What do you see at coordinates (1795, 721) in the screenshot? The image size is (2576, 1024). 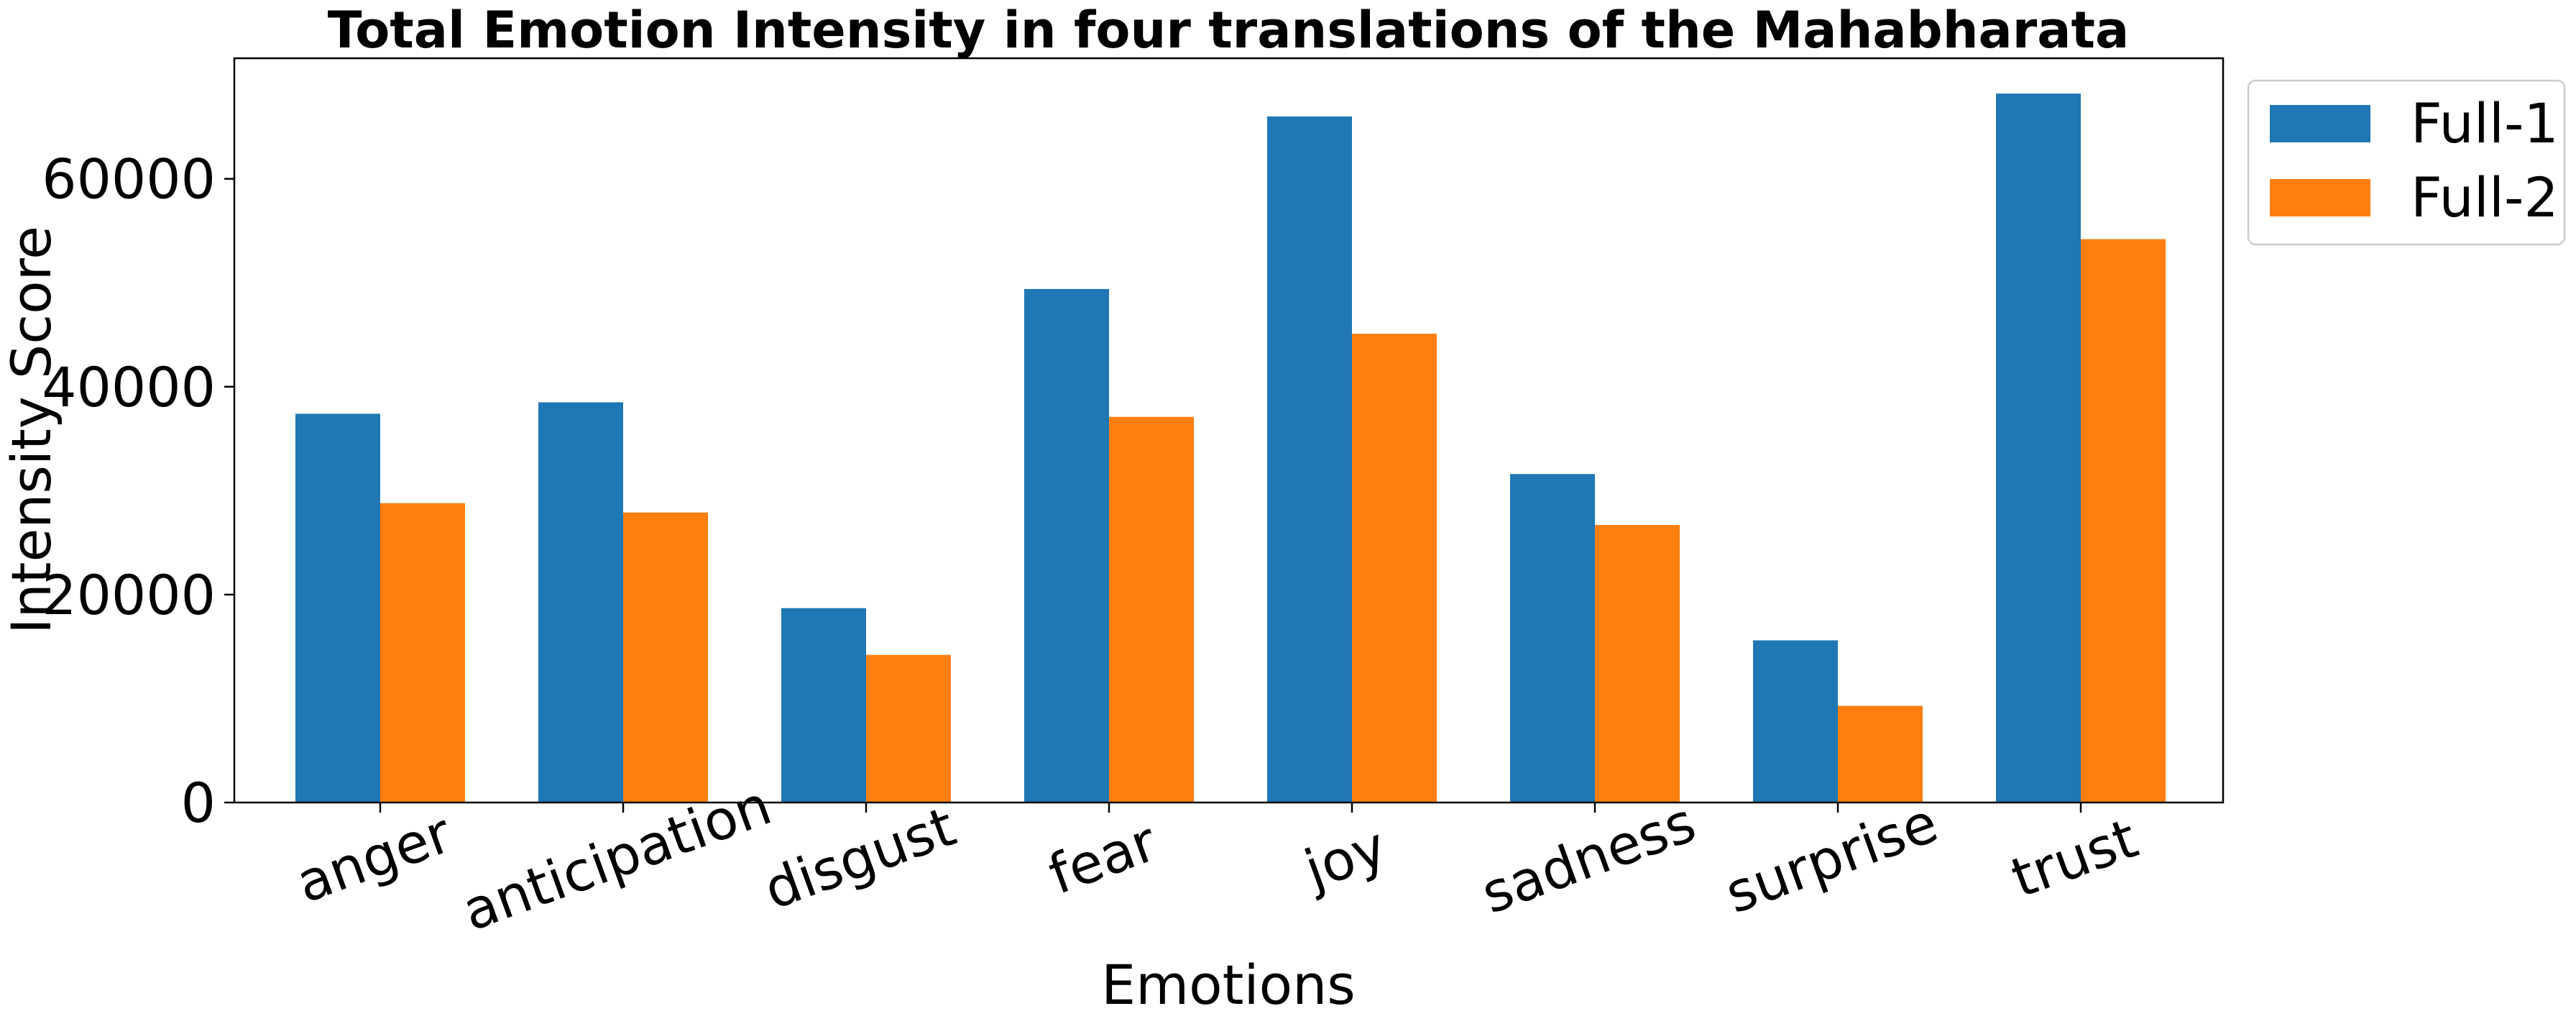 I see `bar-full-1-surprise` at bounding box center [1795, 721].